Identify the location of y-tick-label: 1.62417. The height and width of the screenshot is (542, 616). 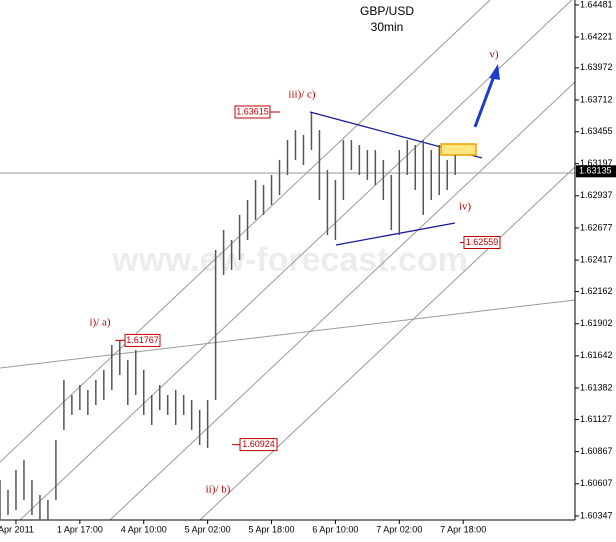
(596, 259).